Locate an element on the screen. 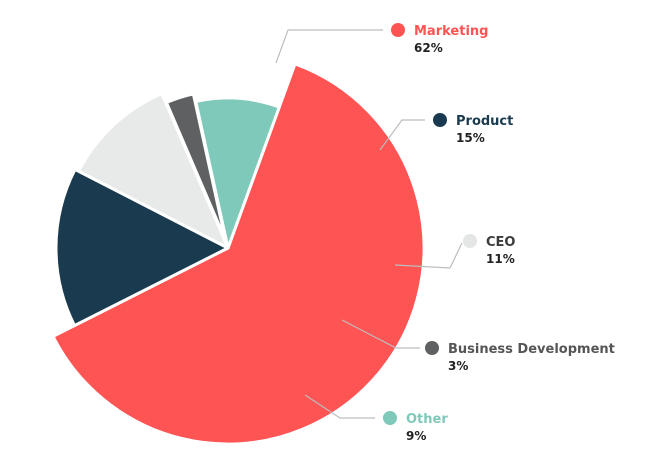 The width and height of the screenshot is (646, 466). legend-dot-ceo is located at coordinates (470, 241).